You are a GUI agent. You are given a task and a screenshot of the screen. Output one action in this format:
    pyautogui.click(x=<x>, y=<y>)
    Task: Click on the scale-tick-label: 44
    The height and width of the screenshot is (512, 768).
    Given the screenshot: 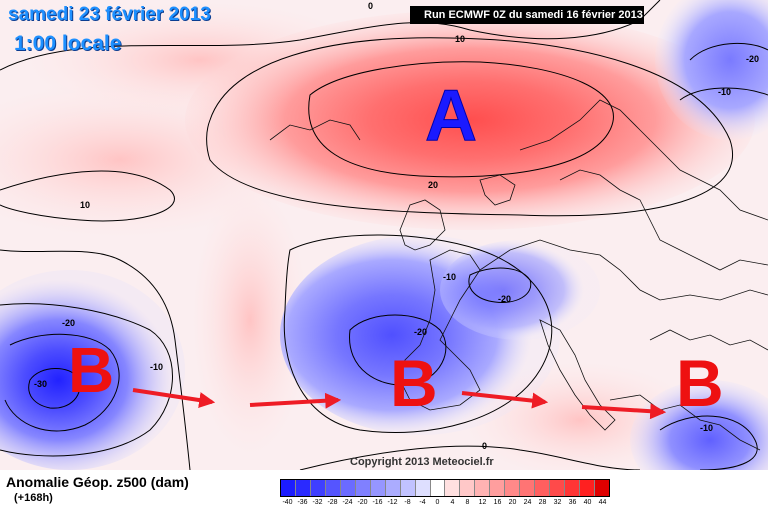 What is the action you would take?
    pyautogui.click(x=602, y=502)
    